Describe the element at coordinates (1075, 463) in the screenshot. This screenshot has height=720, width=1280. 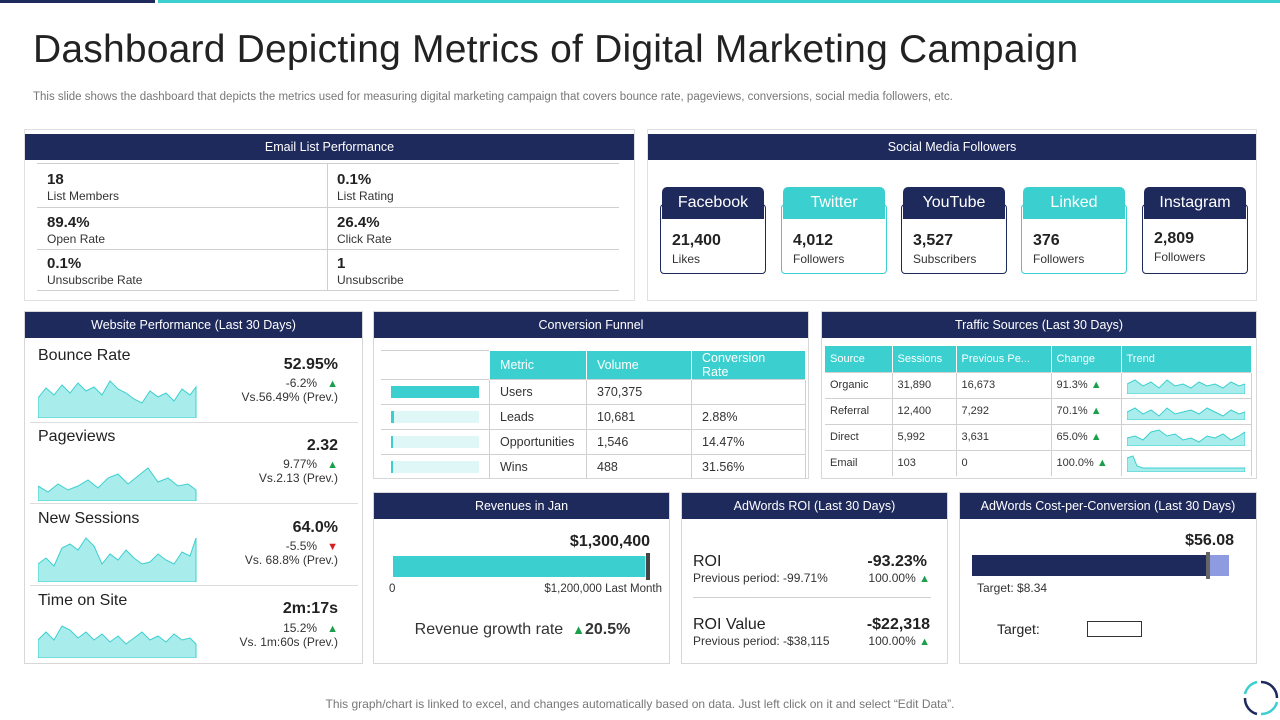
I see `change-value: 100.0%` at that location.